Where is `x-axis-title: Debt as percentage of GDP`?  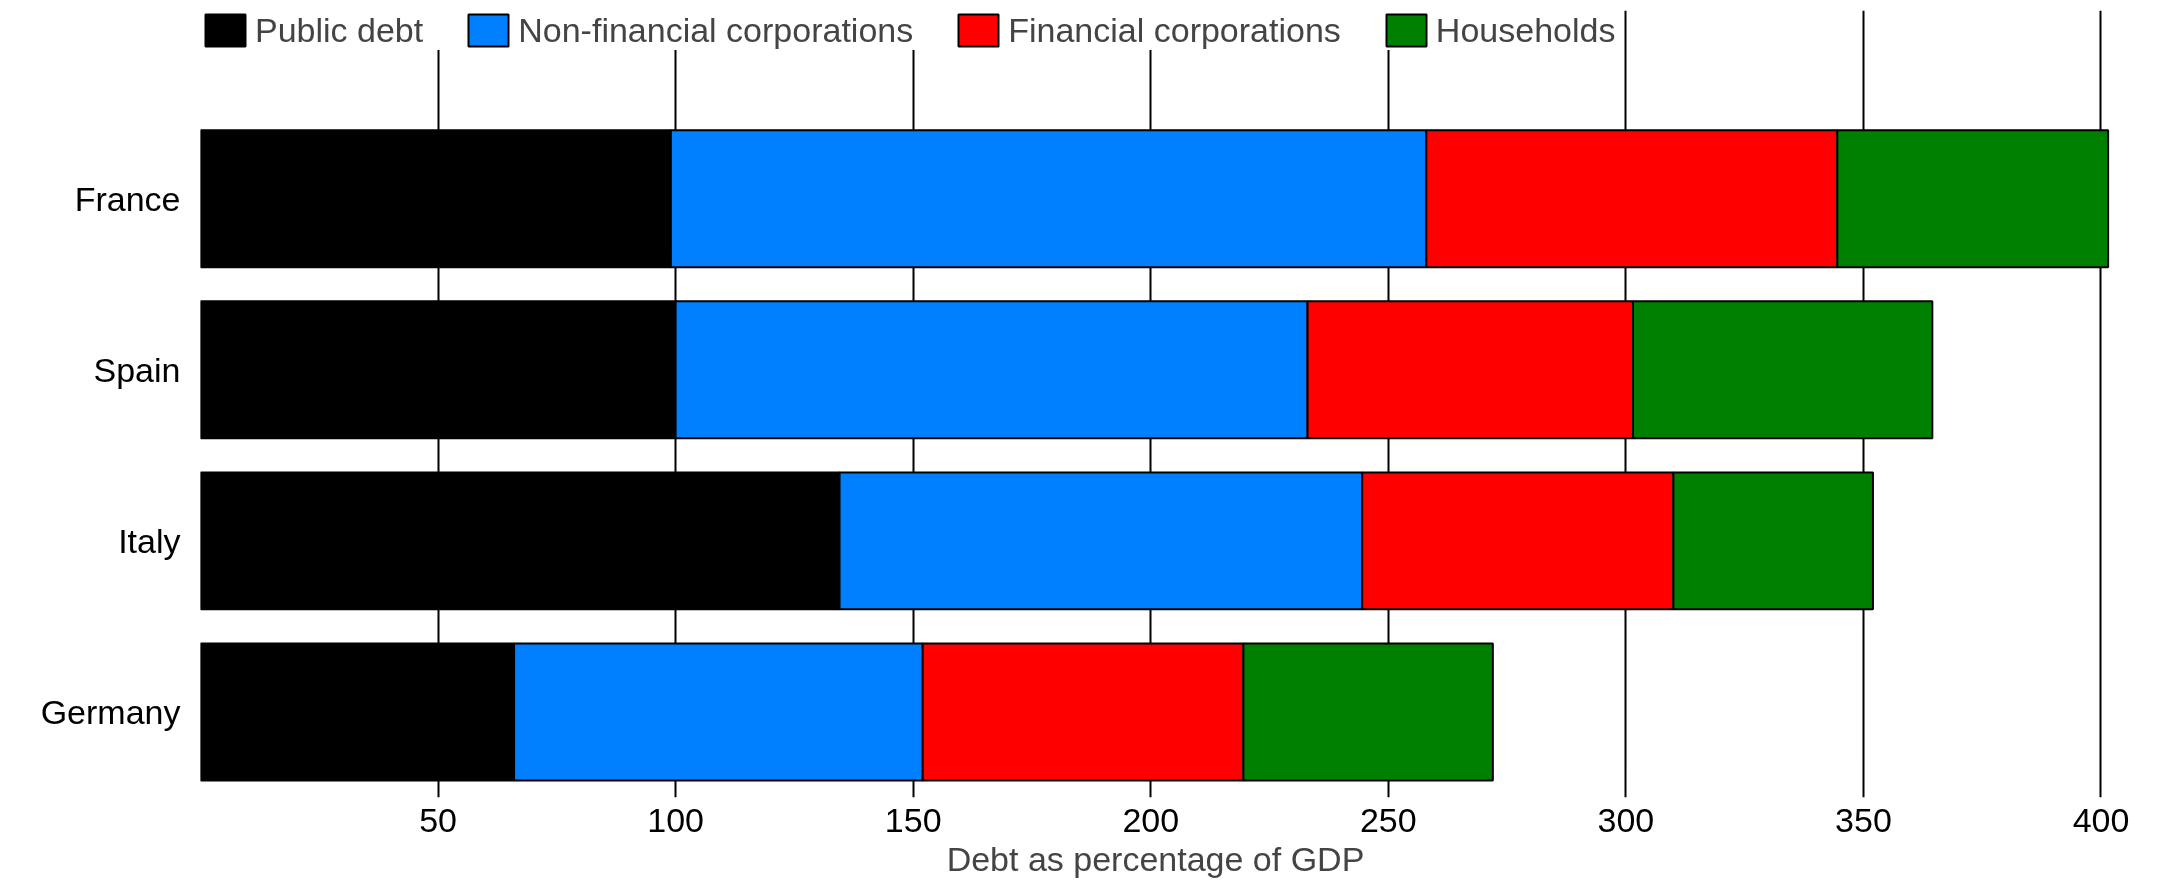 x-axis-title: Debt as percentage of GDP is located at coordinates (1155, 858).